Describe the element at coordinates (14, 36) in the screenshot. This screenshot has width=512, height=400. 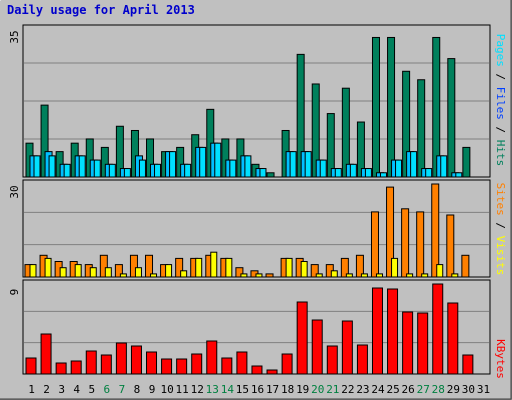
I see `scale-label-1: 35` at that location.